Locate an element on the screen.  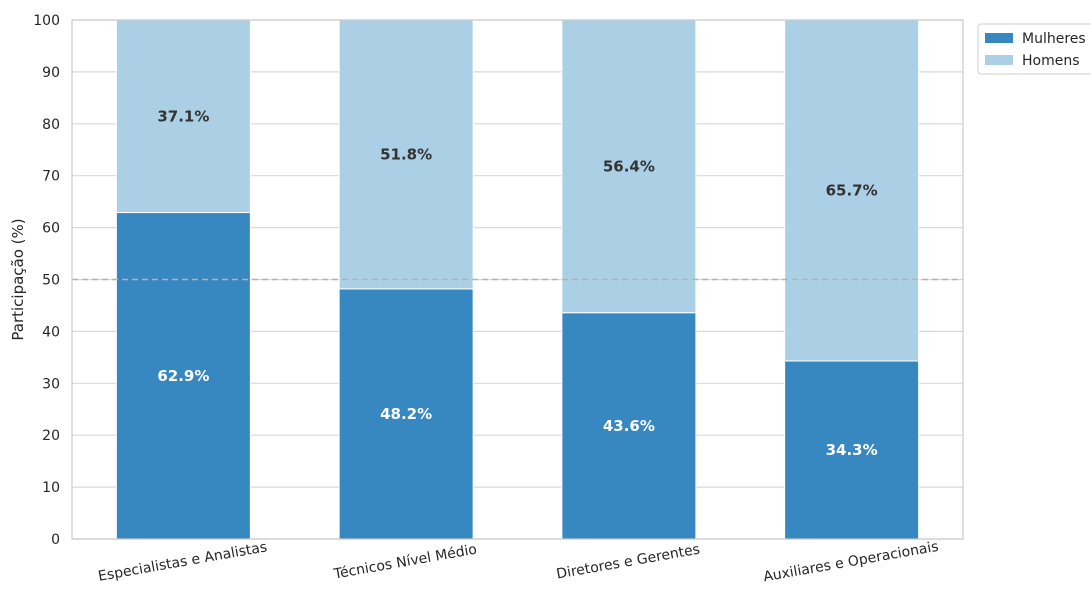
x-tick-label-2: Diretores e Gerentes is located at coordinates (628, 562).